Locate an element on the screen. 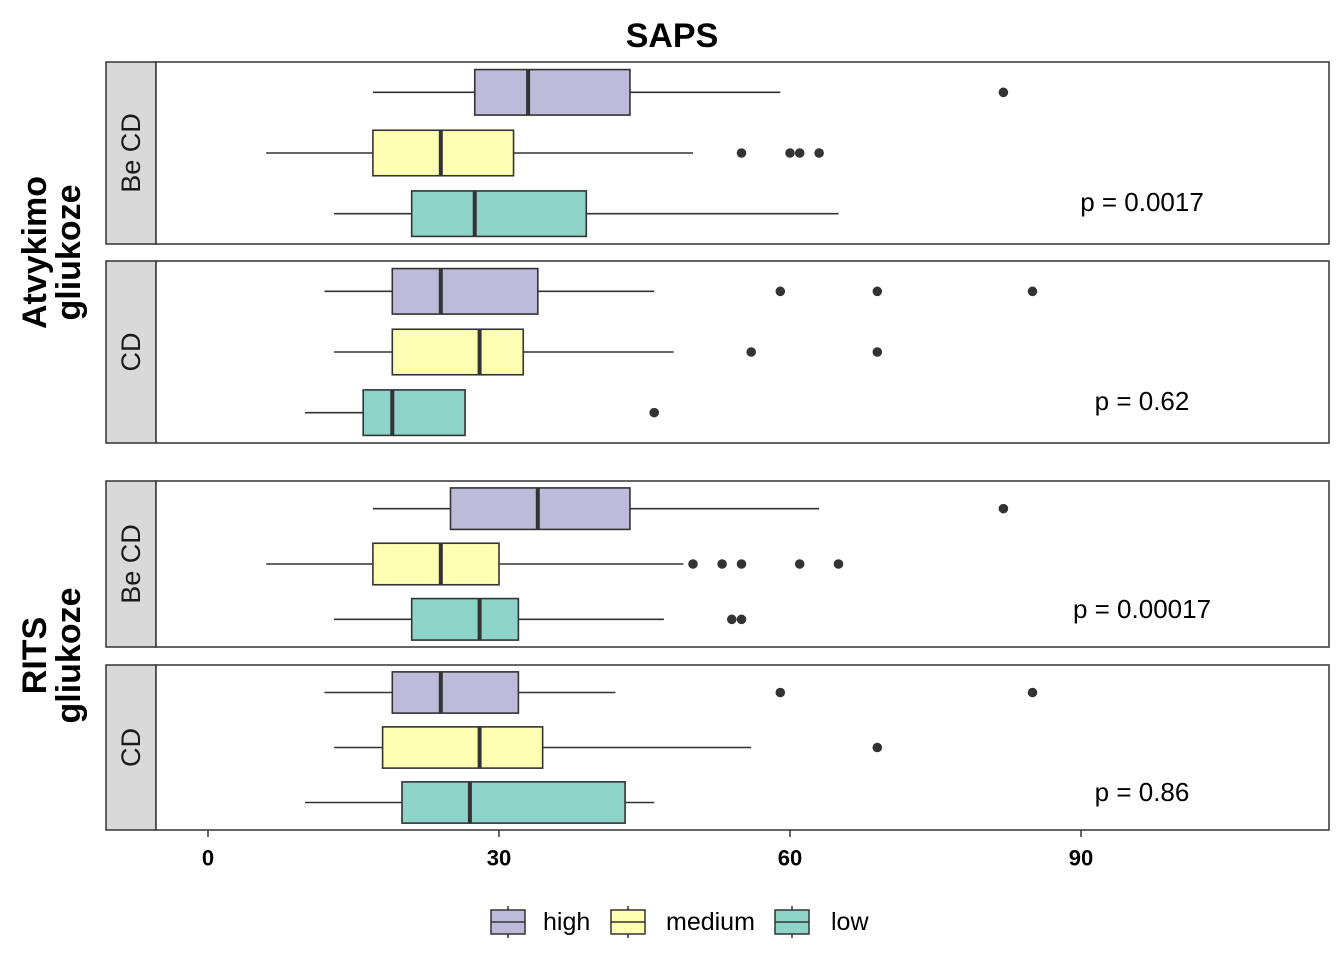  group-label-0: Atvykimogliukoze is located at coordinates (52, 252).